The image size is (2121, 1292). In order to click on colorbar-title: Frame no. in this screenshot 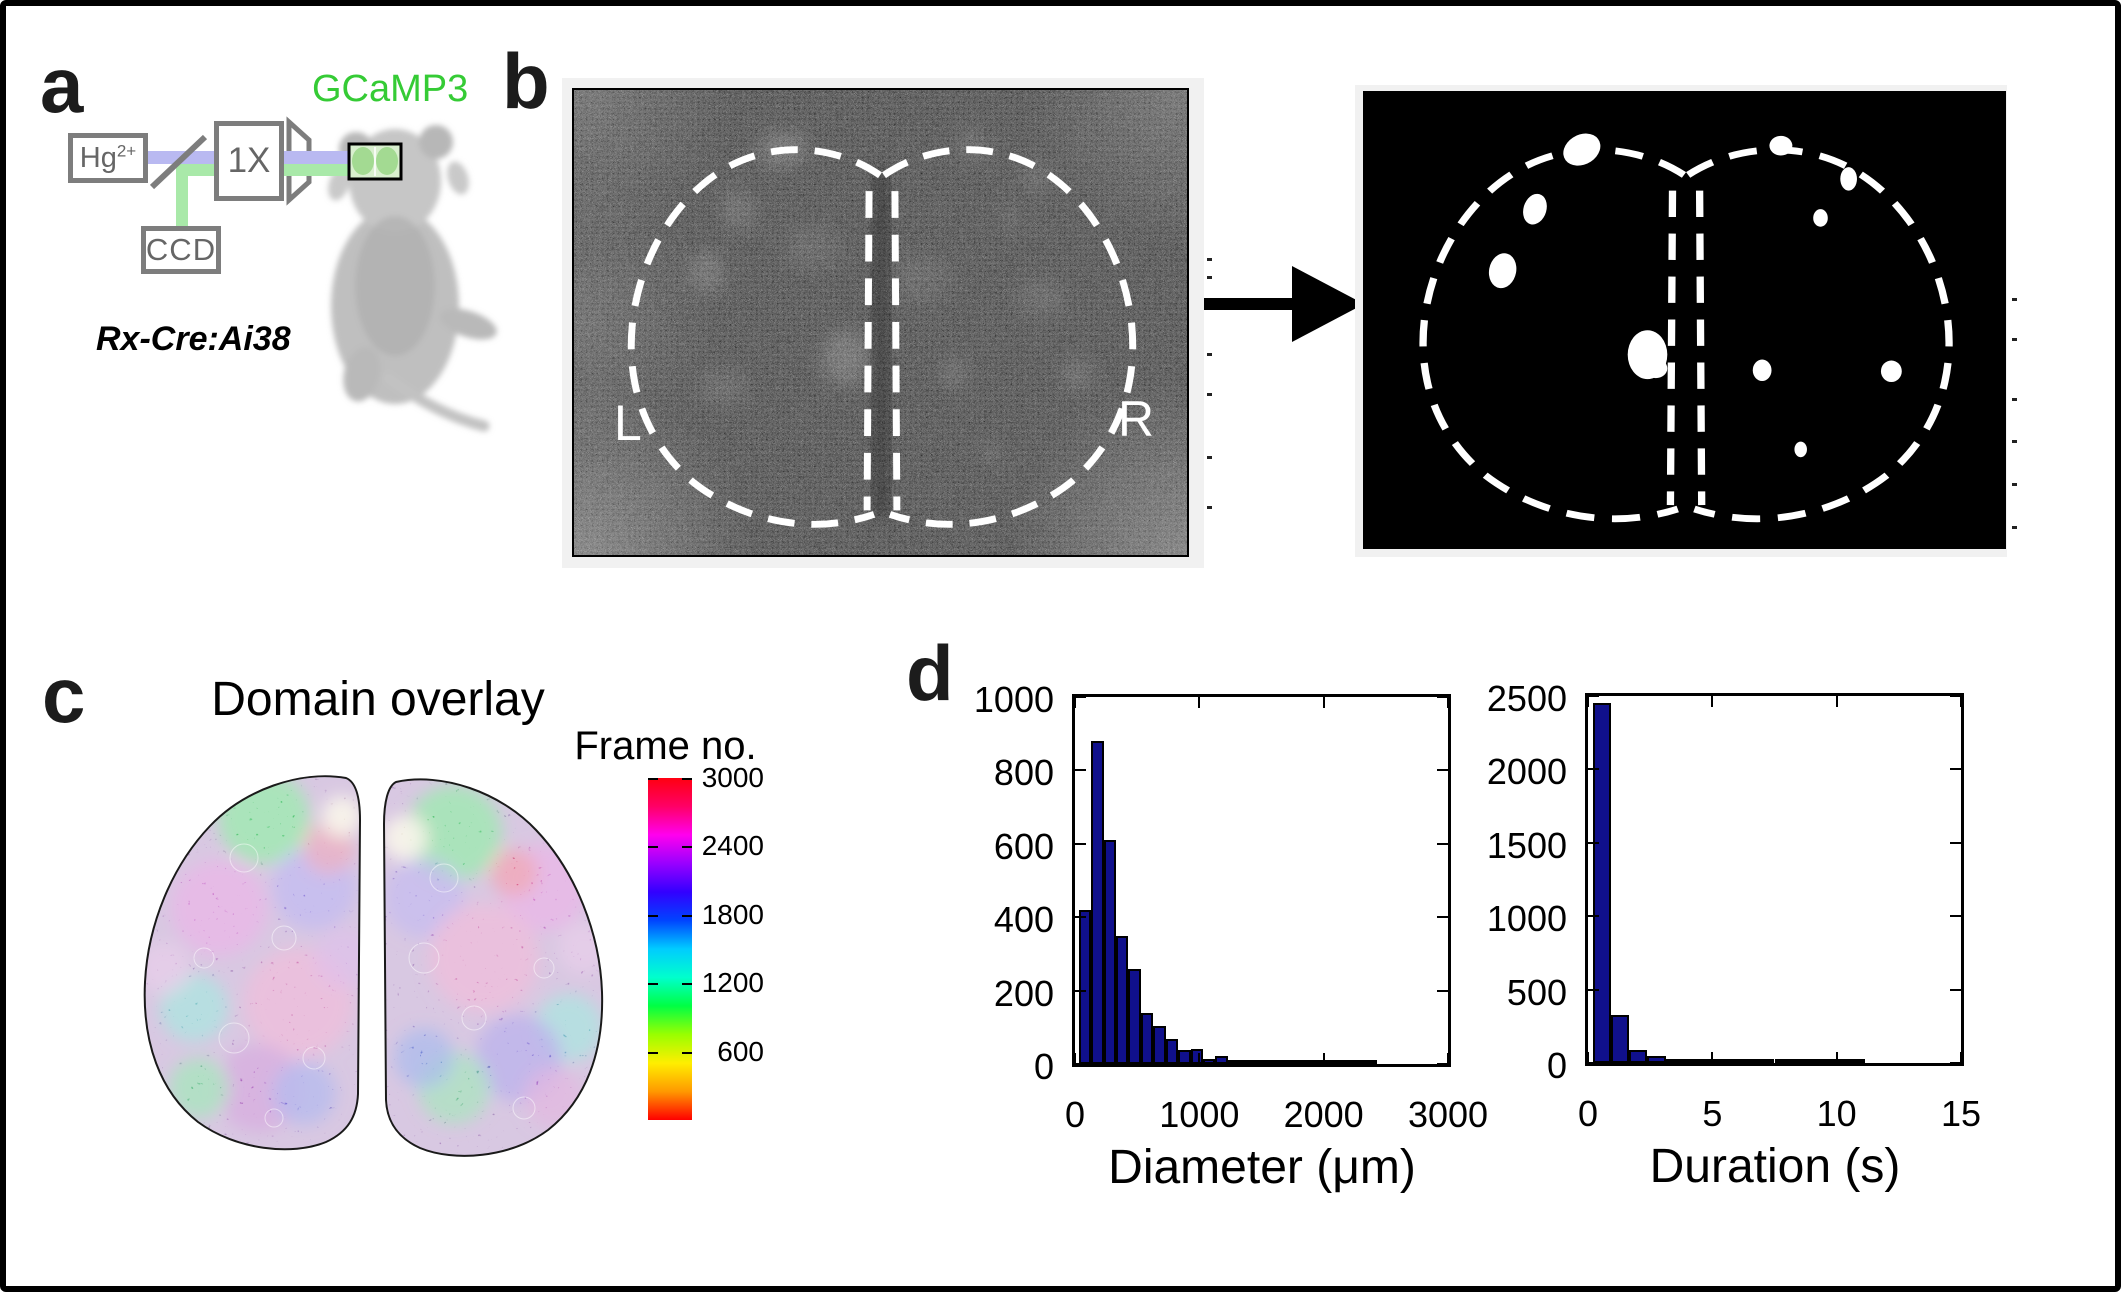, I will do `click(665, 746)`.